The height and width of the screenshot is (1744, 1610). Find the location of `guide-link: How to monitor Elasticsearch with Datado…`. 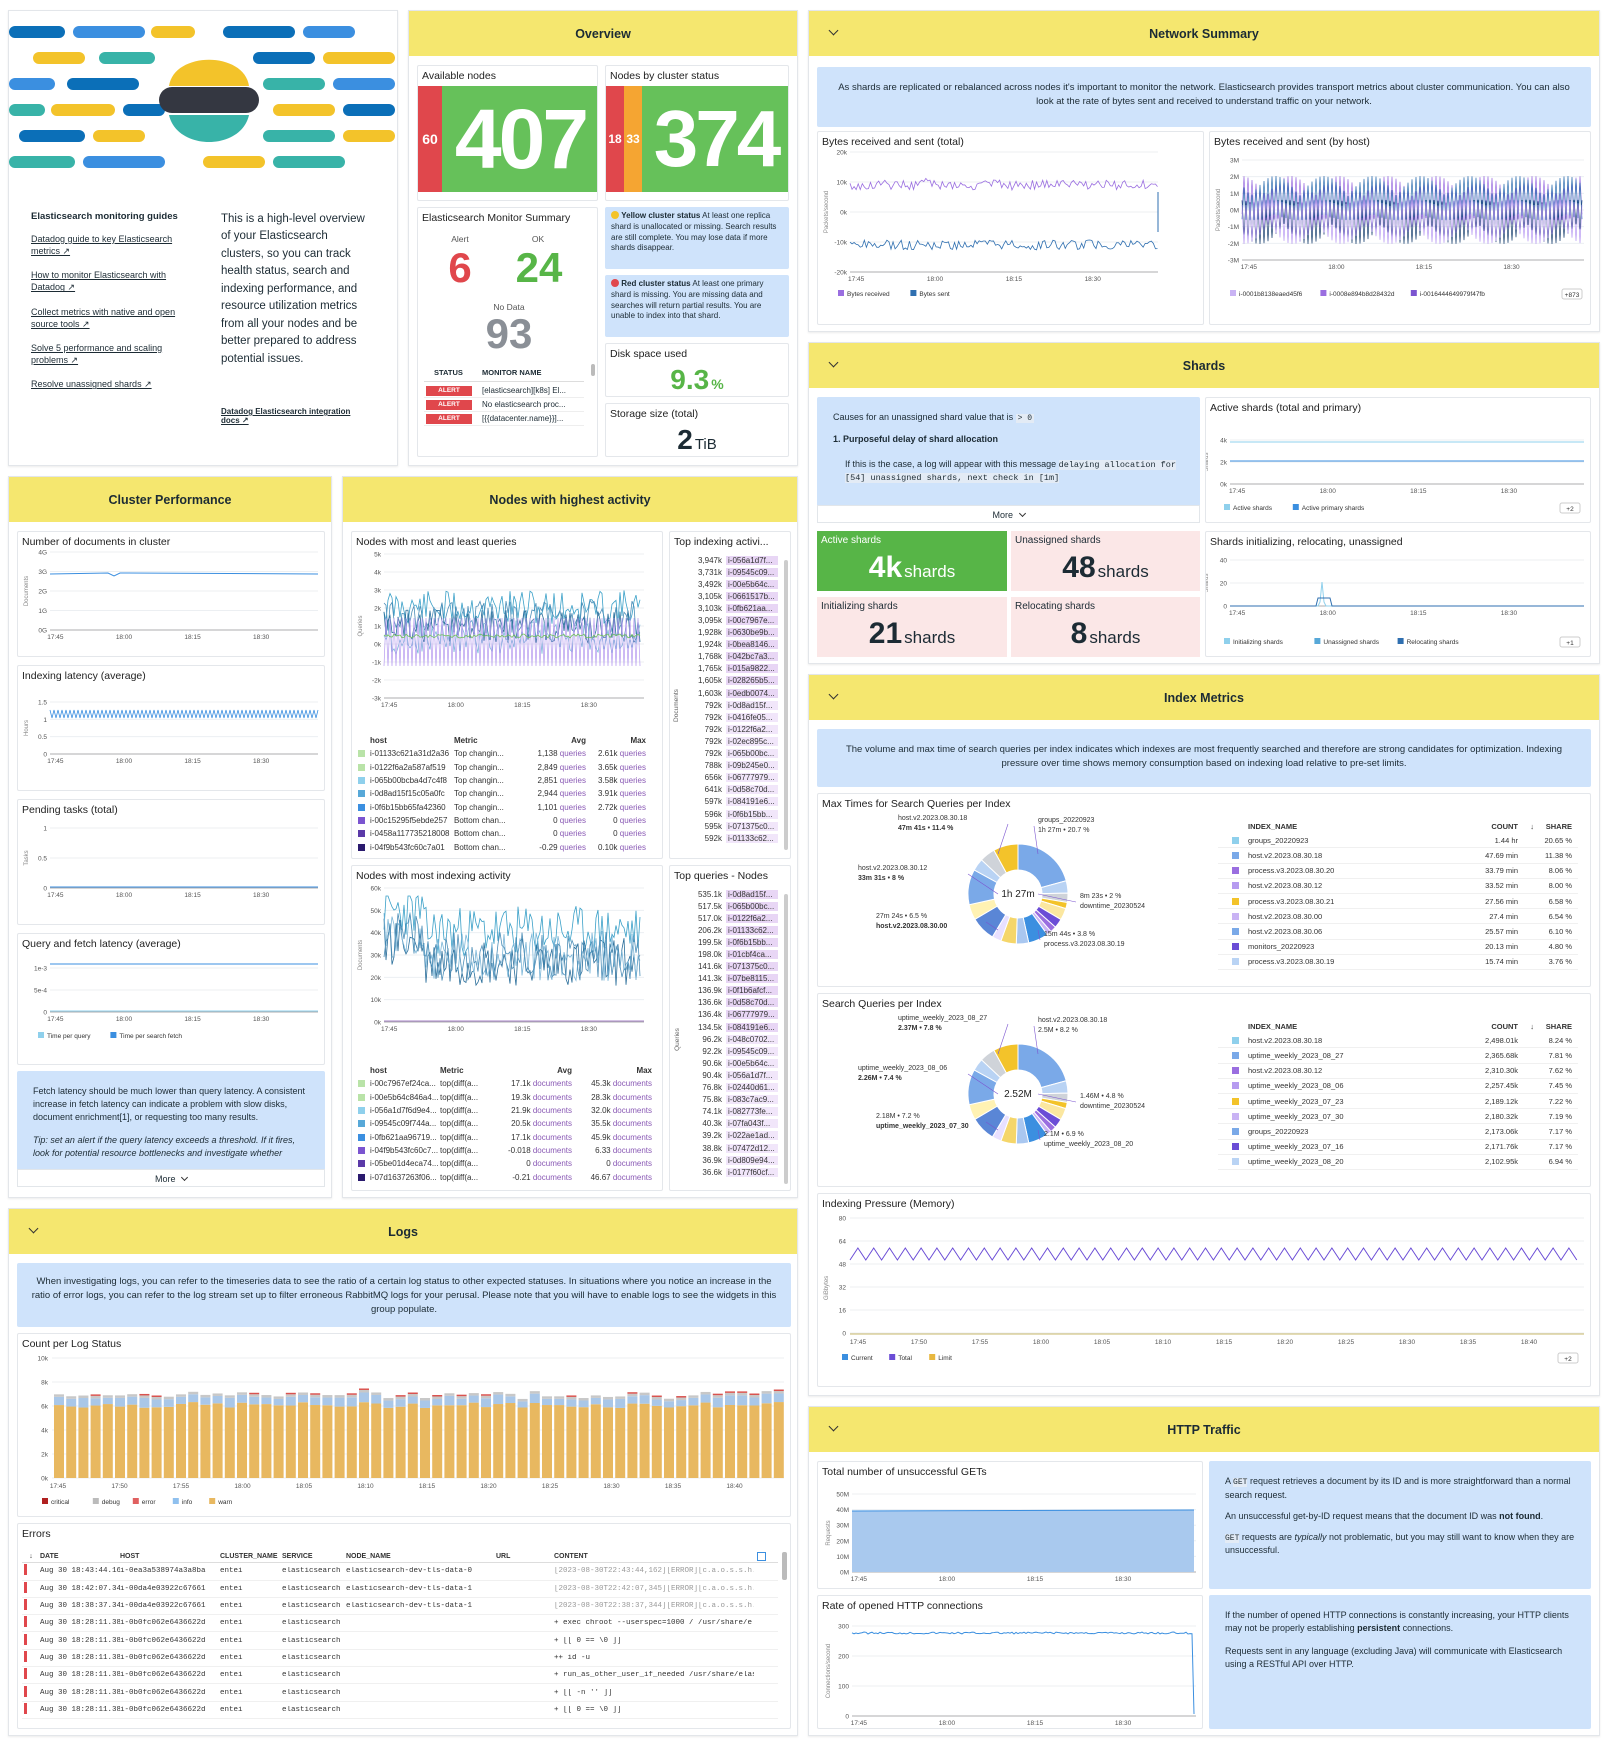

guide-link: How to monitor Elasticsearch with Datado… is located at coordinates (99, 281).